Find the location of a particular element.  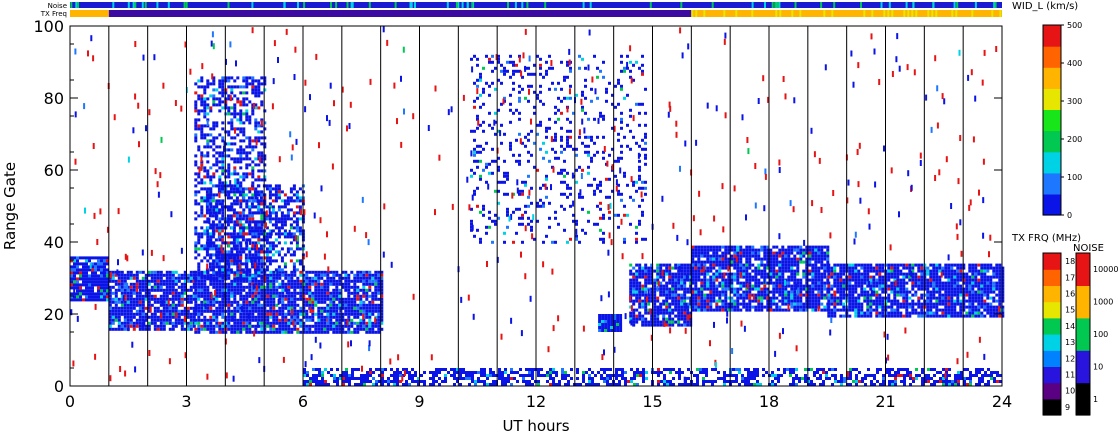

noise-tick is located at coordinates (795, 5).